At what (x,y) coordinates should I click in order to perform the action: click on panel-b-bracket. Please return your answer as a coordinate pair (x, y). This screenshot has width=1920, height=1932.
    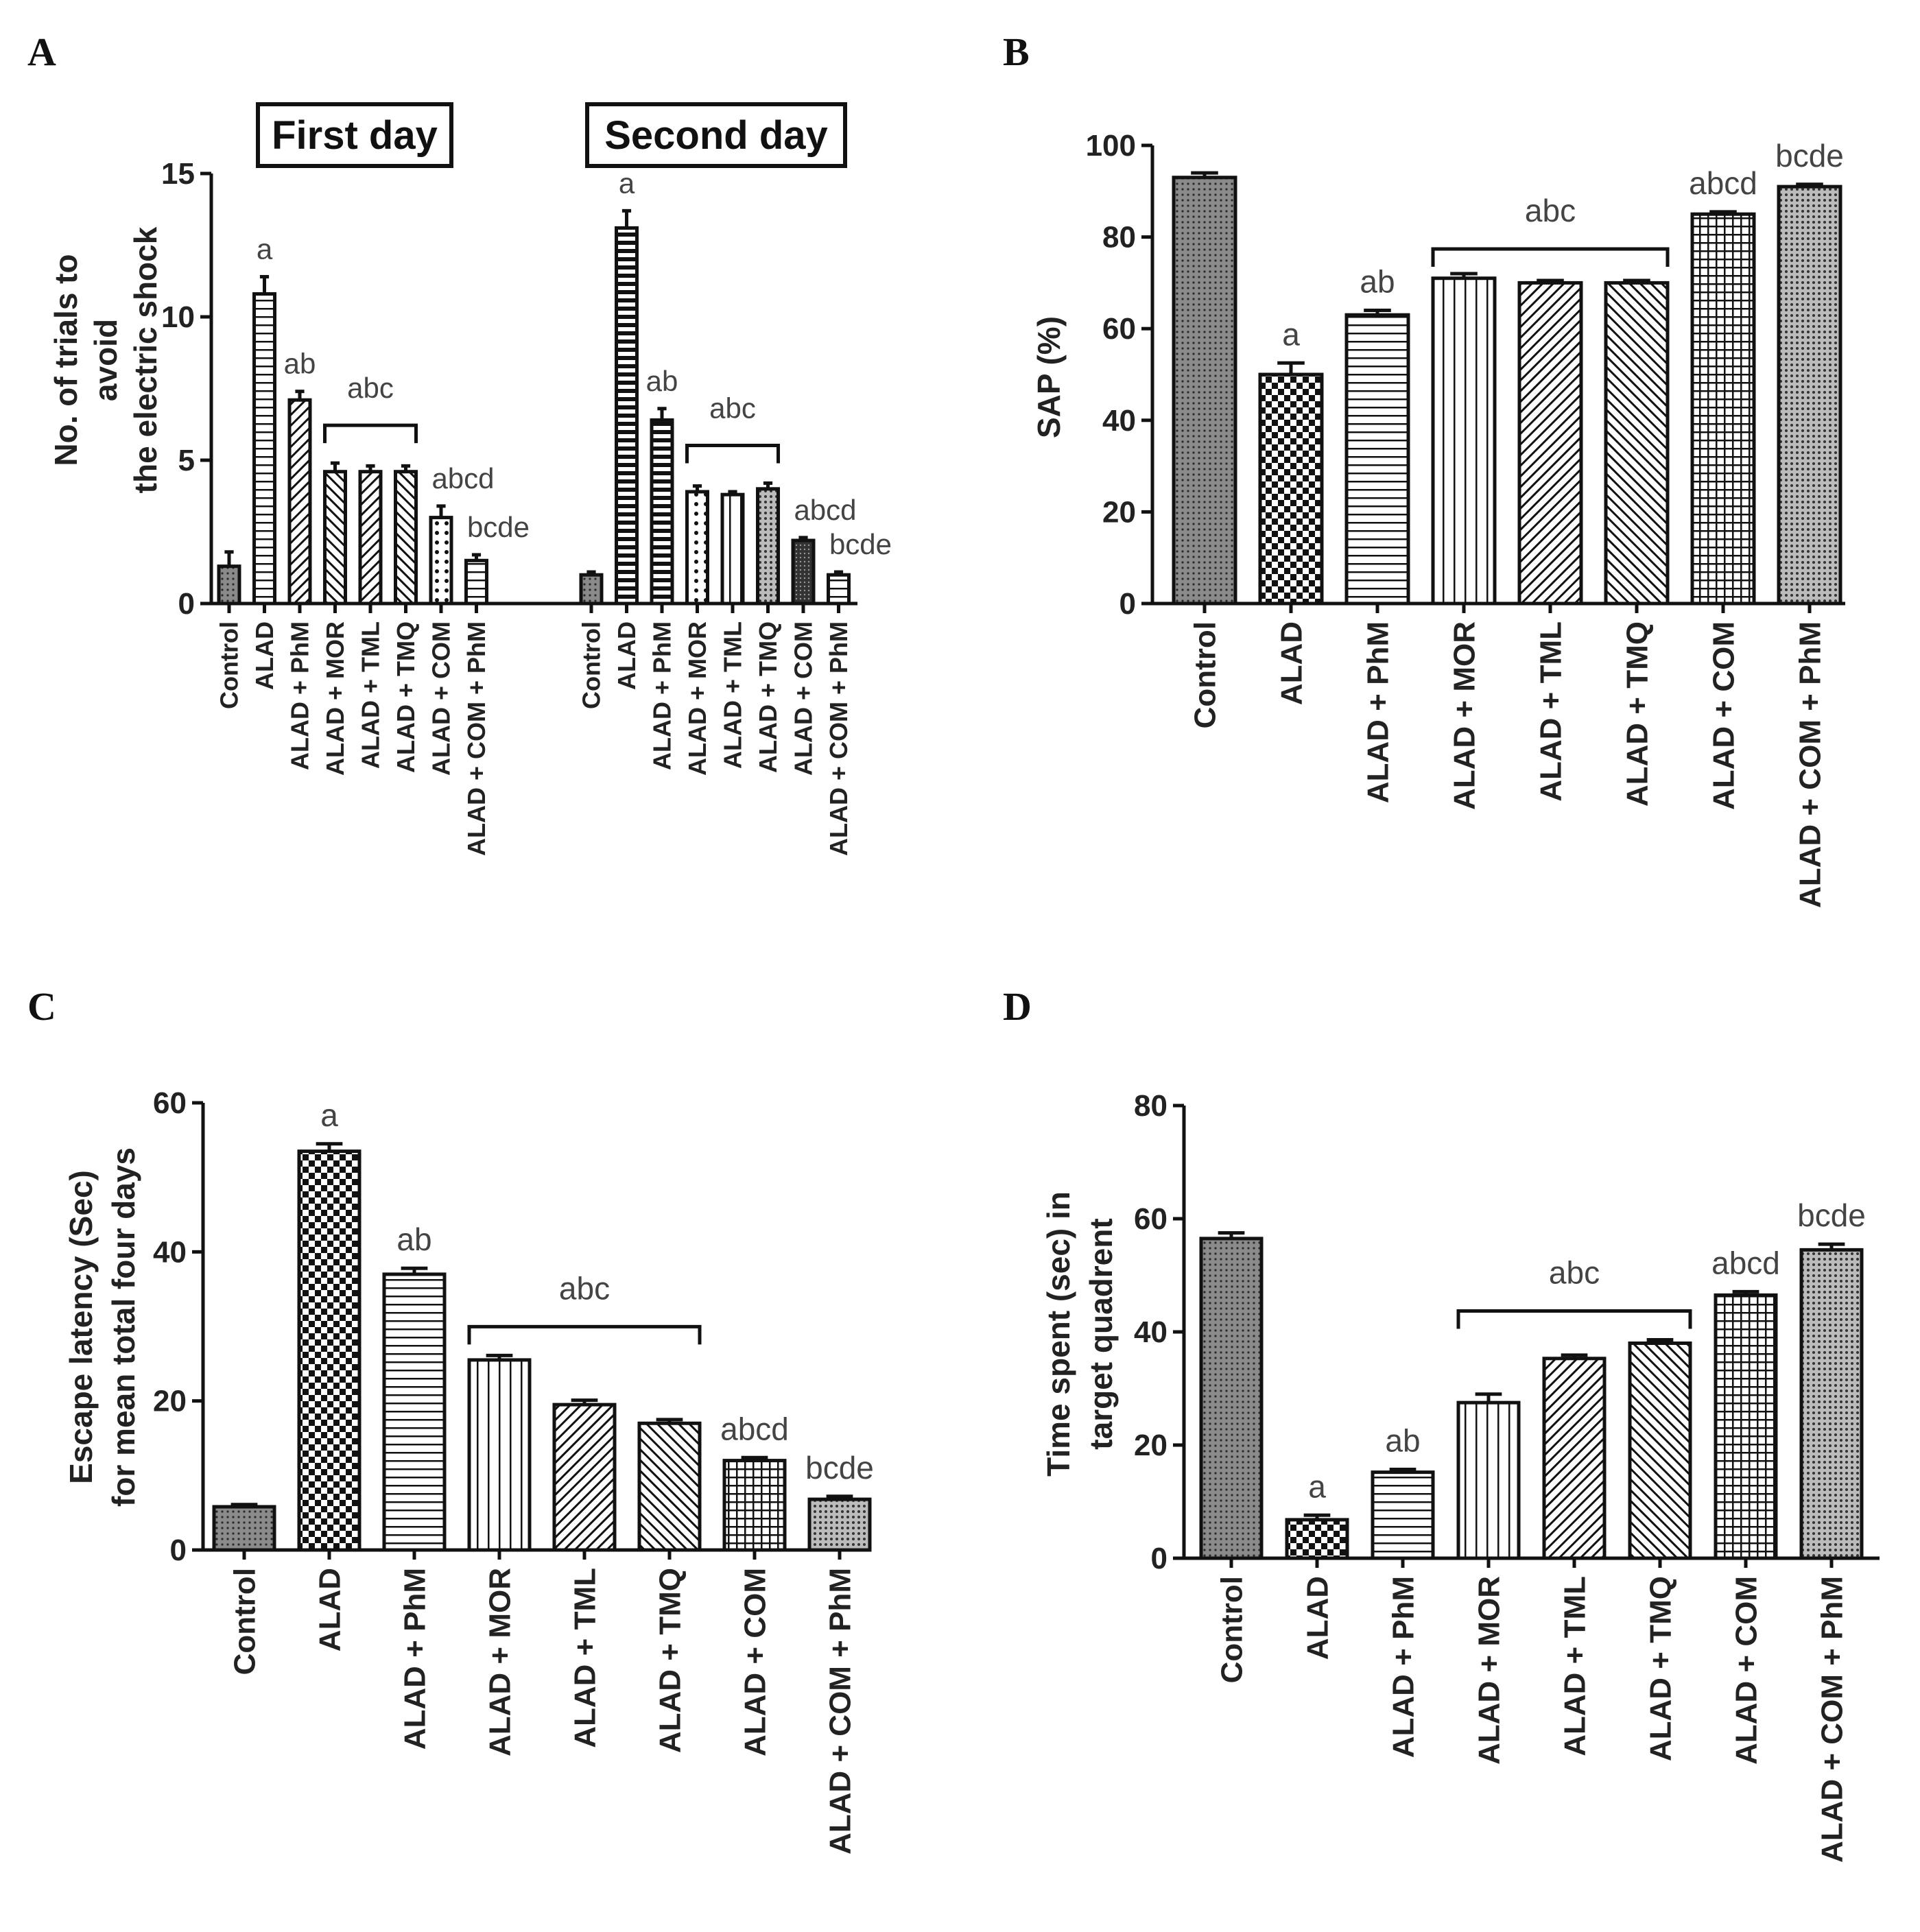
    Looking at the image, I should click on (1550, 257).